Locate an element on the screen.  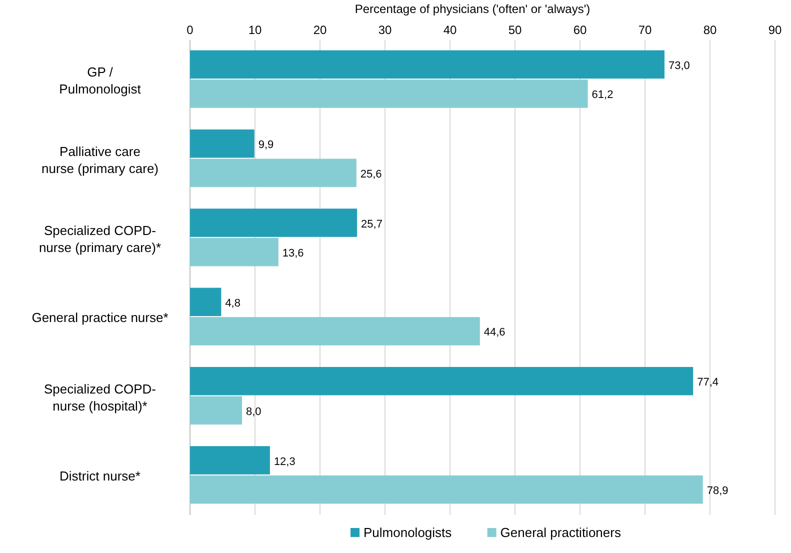
data-label: 77,4 is located at coordinates (708, 382).